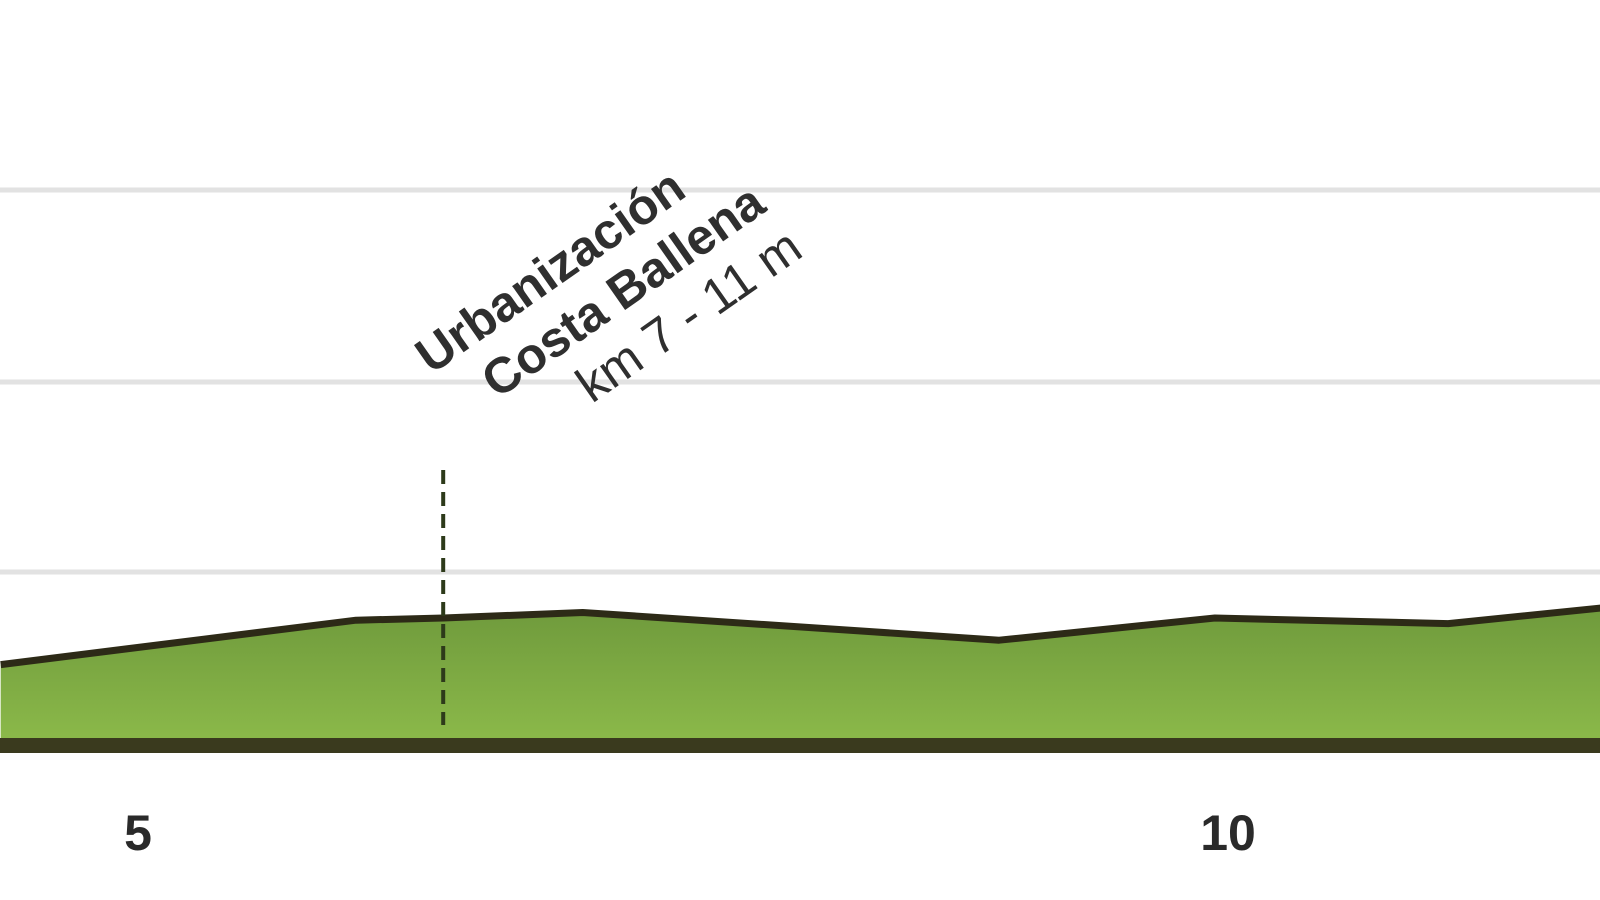 Image resolution: width=1600 pixels, height=900 pixels. What do you see at coordinates (800, 745) in the screenshot?
I see `base-band` at bounding box center [800, 745].